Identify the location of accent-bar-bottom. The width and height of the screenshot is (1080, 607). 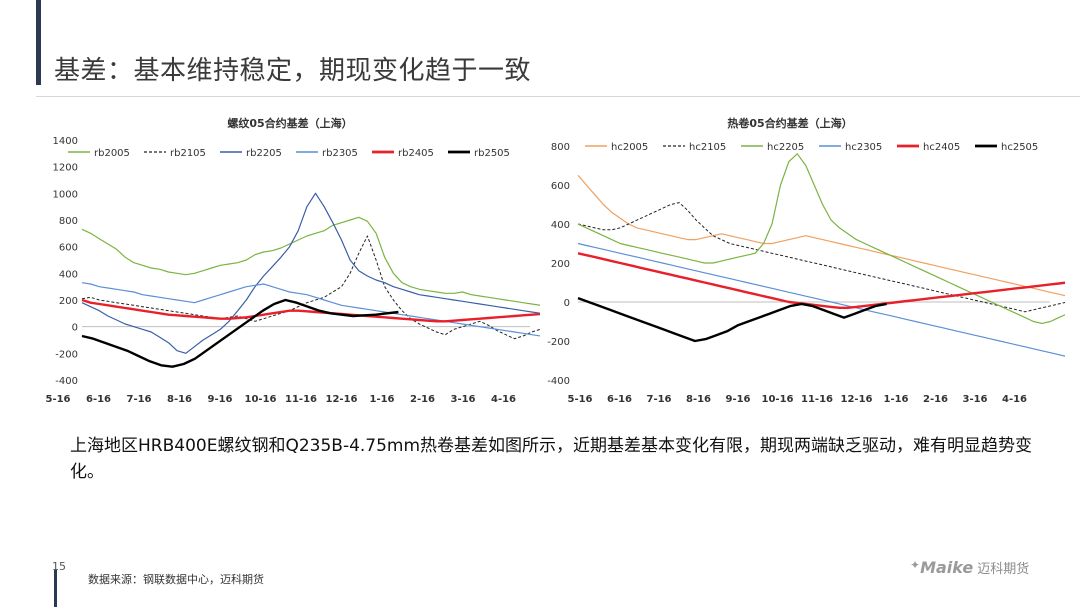
(55, 588).